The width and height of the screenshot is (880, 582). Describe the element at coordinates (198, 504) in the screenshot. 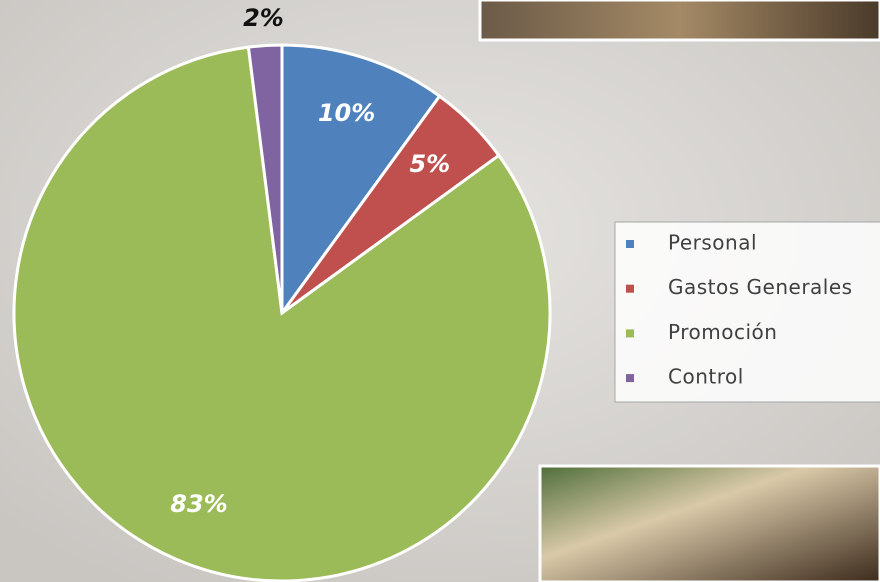

I see `data-label: 83%` at that location.